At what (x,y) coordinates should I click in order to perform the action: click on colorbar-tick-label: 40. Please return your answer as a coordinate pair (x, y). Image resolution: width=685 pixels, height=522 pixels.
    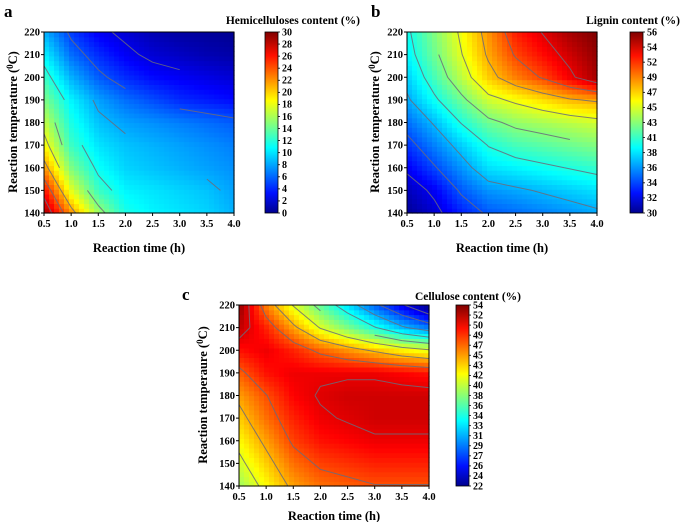
    Looking at the image, I should click on (478, 386).